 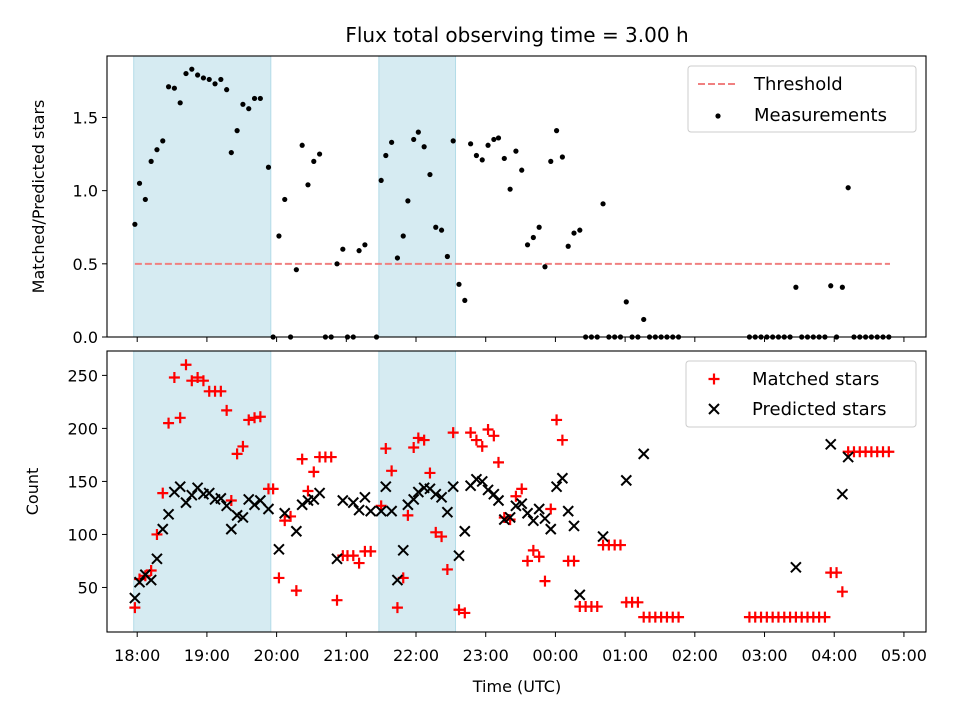 I want to click on legend-measurements-label: Measurements, so click(x=820, y=115).